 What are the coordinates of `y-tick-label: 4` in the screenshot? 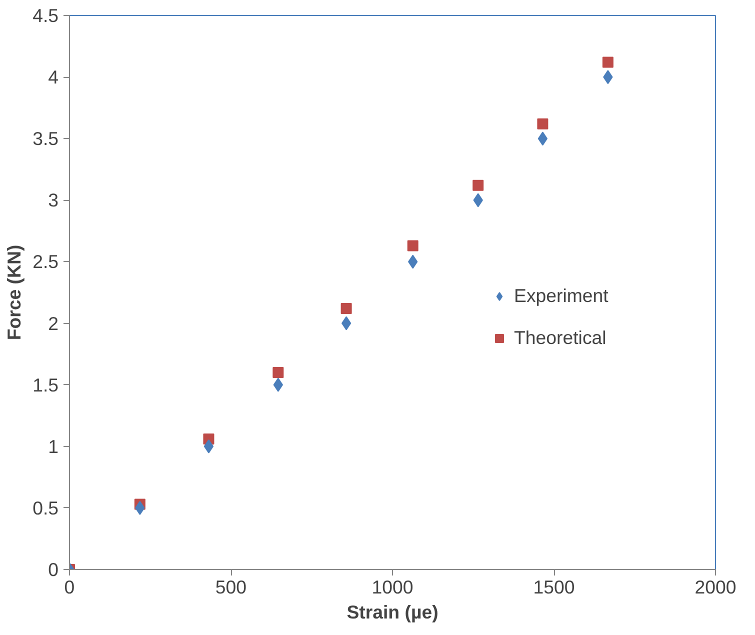 It's located at (53, 77).